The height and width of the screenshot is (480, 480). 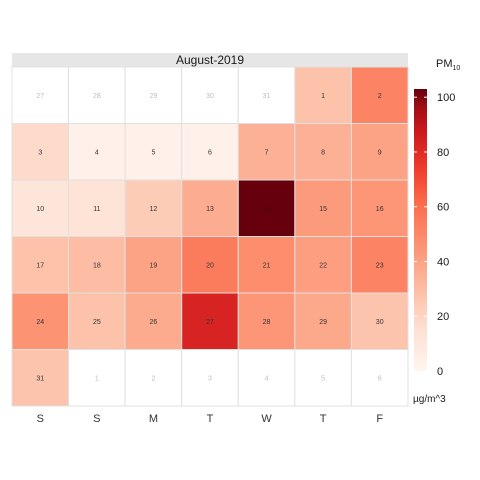 I want to click on day-number: 18, so click(x=97, y=265).